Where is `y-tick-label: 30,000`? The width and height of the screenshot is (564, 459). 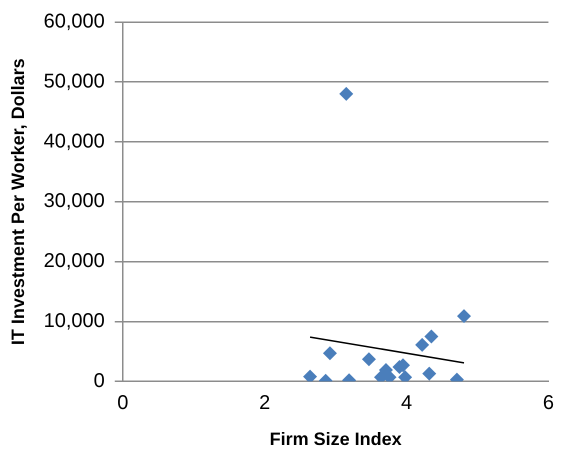 y-tick-label: 30,000 is located at coordinates (74, 201).